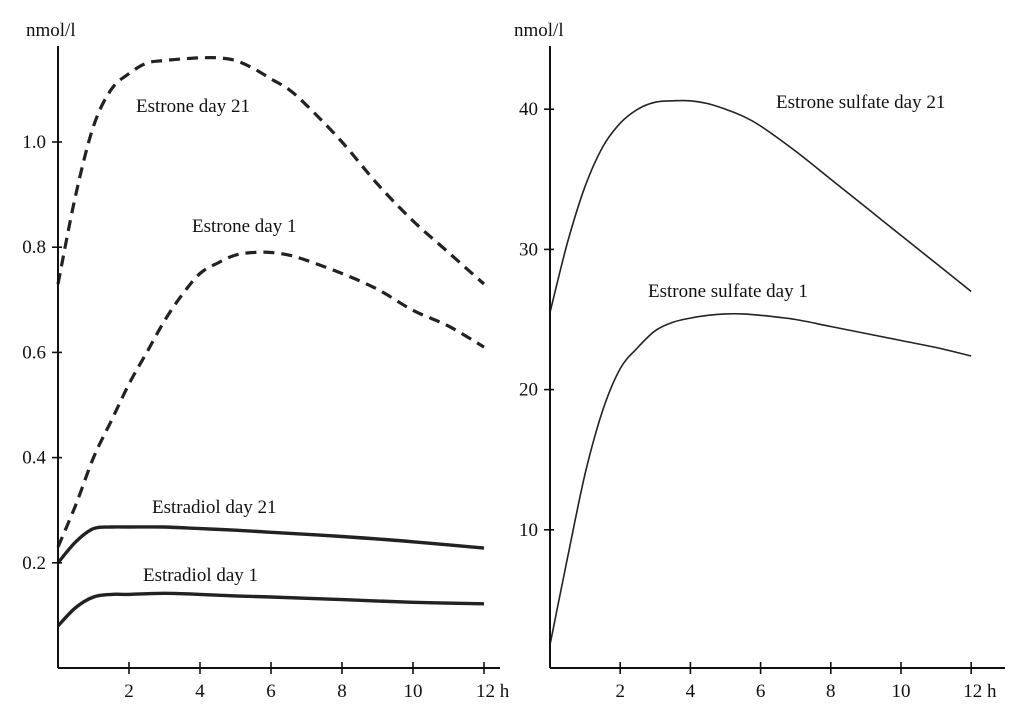 This screenshot has width=1035, height=725. What do you see at coordinates (34, 458) in the screenshot?
I see `left-y-tick-label: 0.4` at bounding box center [34, 458].